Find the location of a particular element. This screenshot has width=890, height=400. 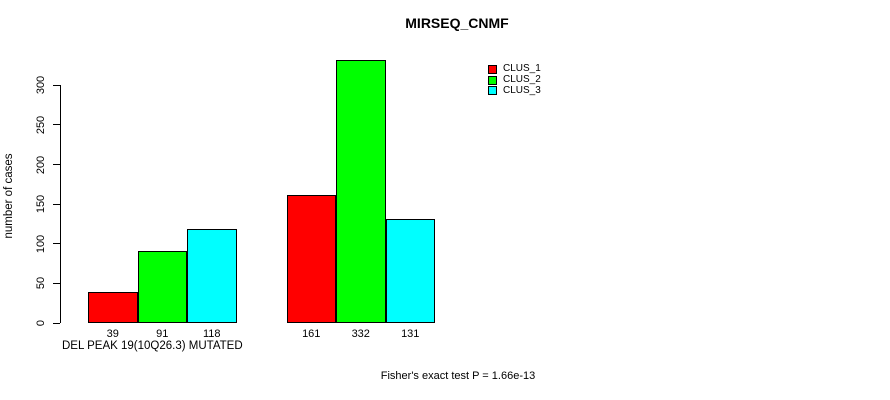

legend-item-clus-2: CLUS_2 is located at coordinates (514, 80).